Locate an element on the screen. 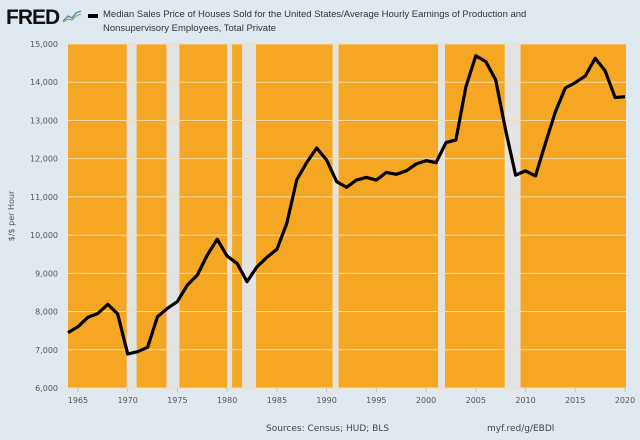 This screenshot has height=440, width=640. y-tick-label: 8,000 is located at coordinates (46, 312).